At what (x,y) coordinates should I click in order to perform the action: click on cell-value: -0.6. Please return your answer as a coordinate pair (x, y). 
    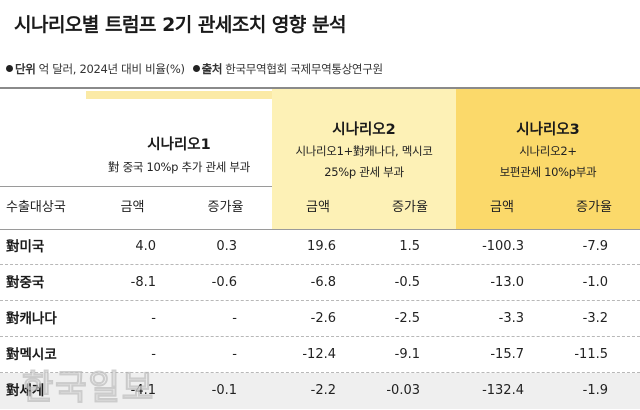
    Looking at the image, I should click on (224, 282).